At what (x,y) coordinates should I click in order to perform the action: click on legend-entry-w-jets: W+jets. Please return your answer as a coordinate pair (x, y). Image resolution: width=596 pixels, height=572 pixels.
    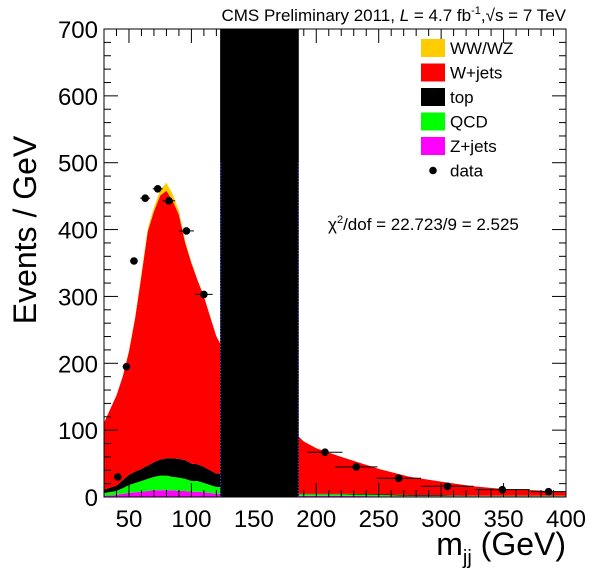
    Looking at the image, I should click on (461, 73).